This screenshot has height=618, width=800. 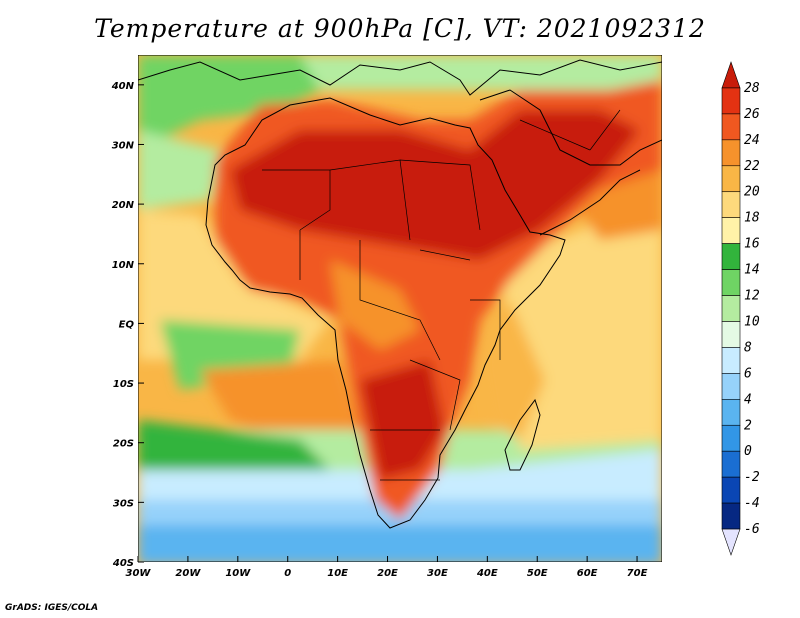 I want to click on latitude-axis: 40N 30N 20N 10N EQ 10S 20S 30S 40S, so click(x=127, y=325).